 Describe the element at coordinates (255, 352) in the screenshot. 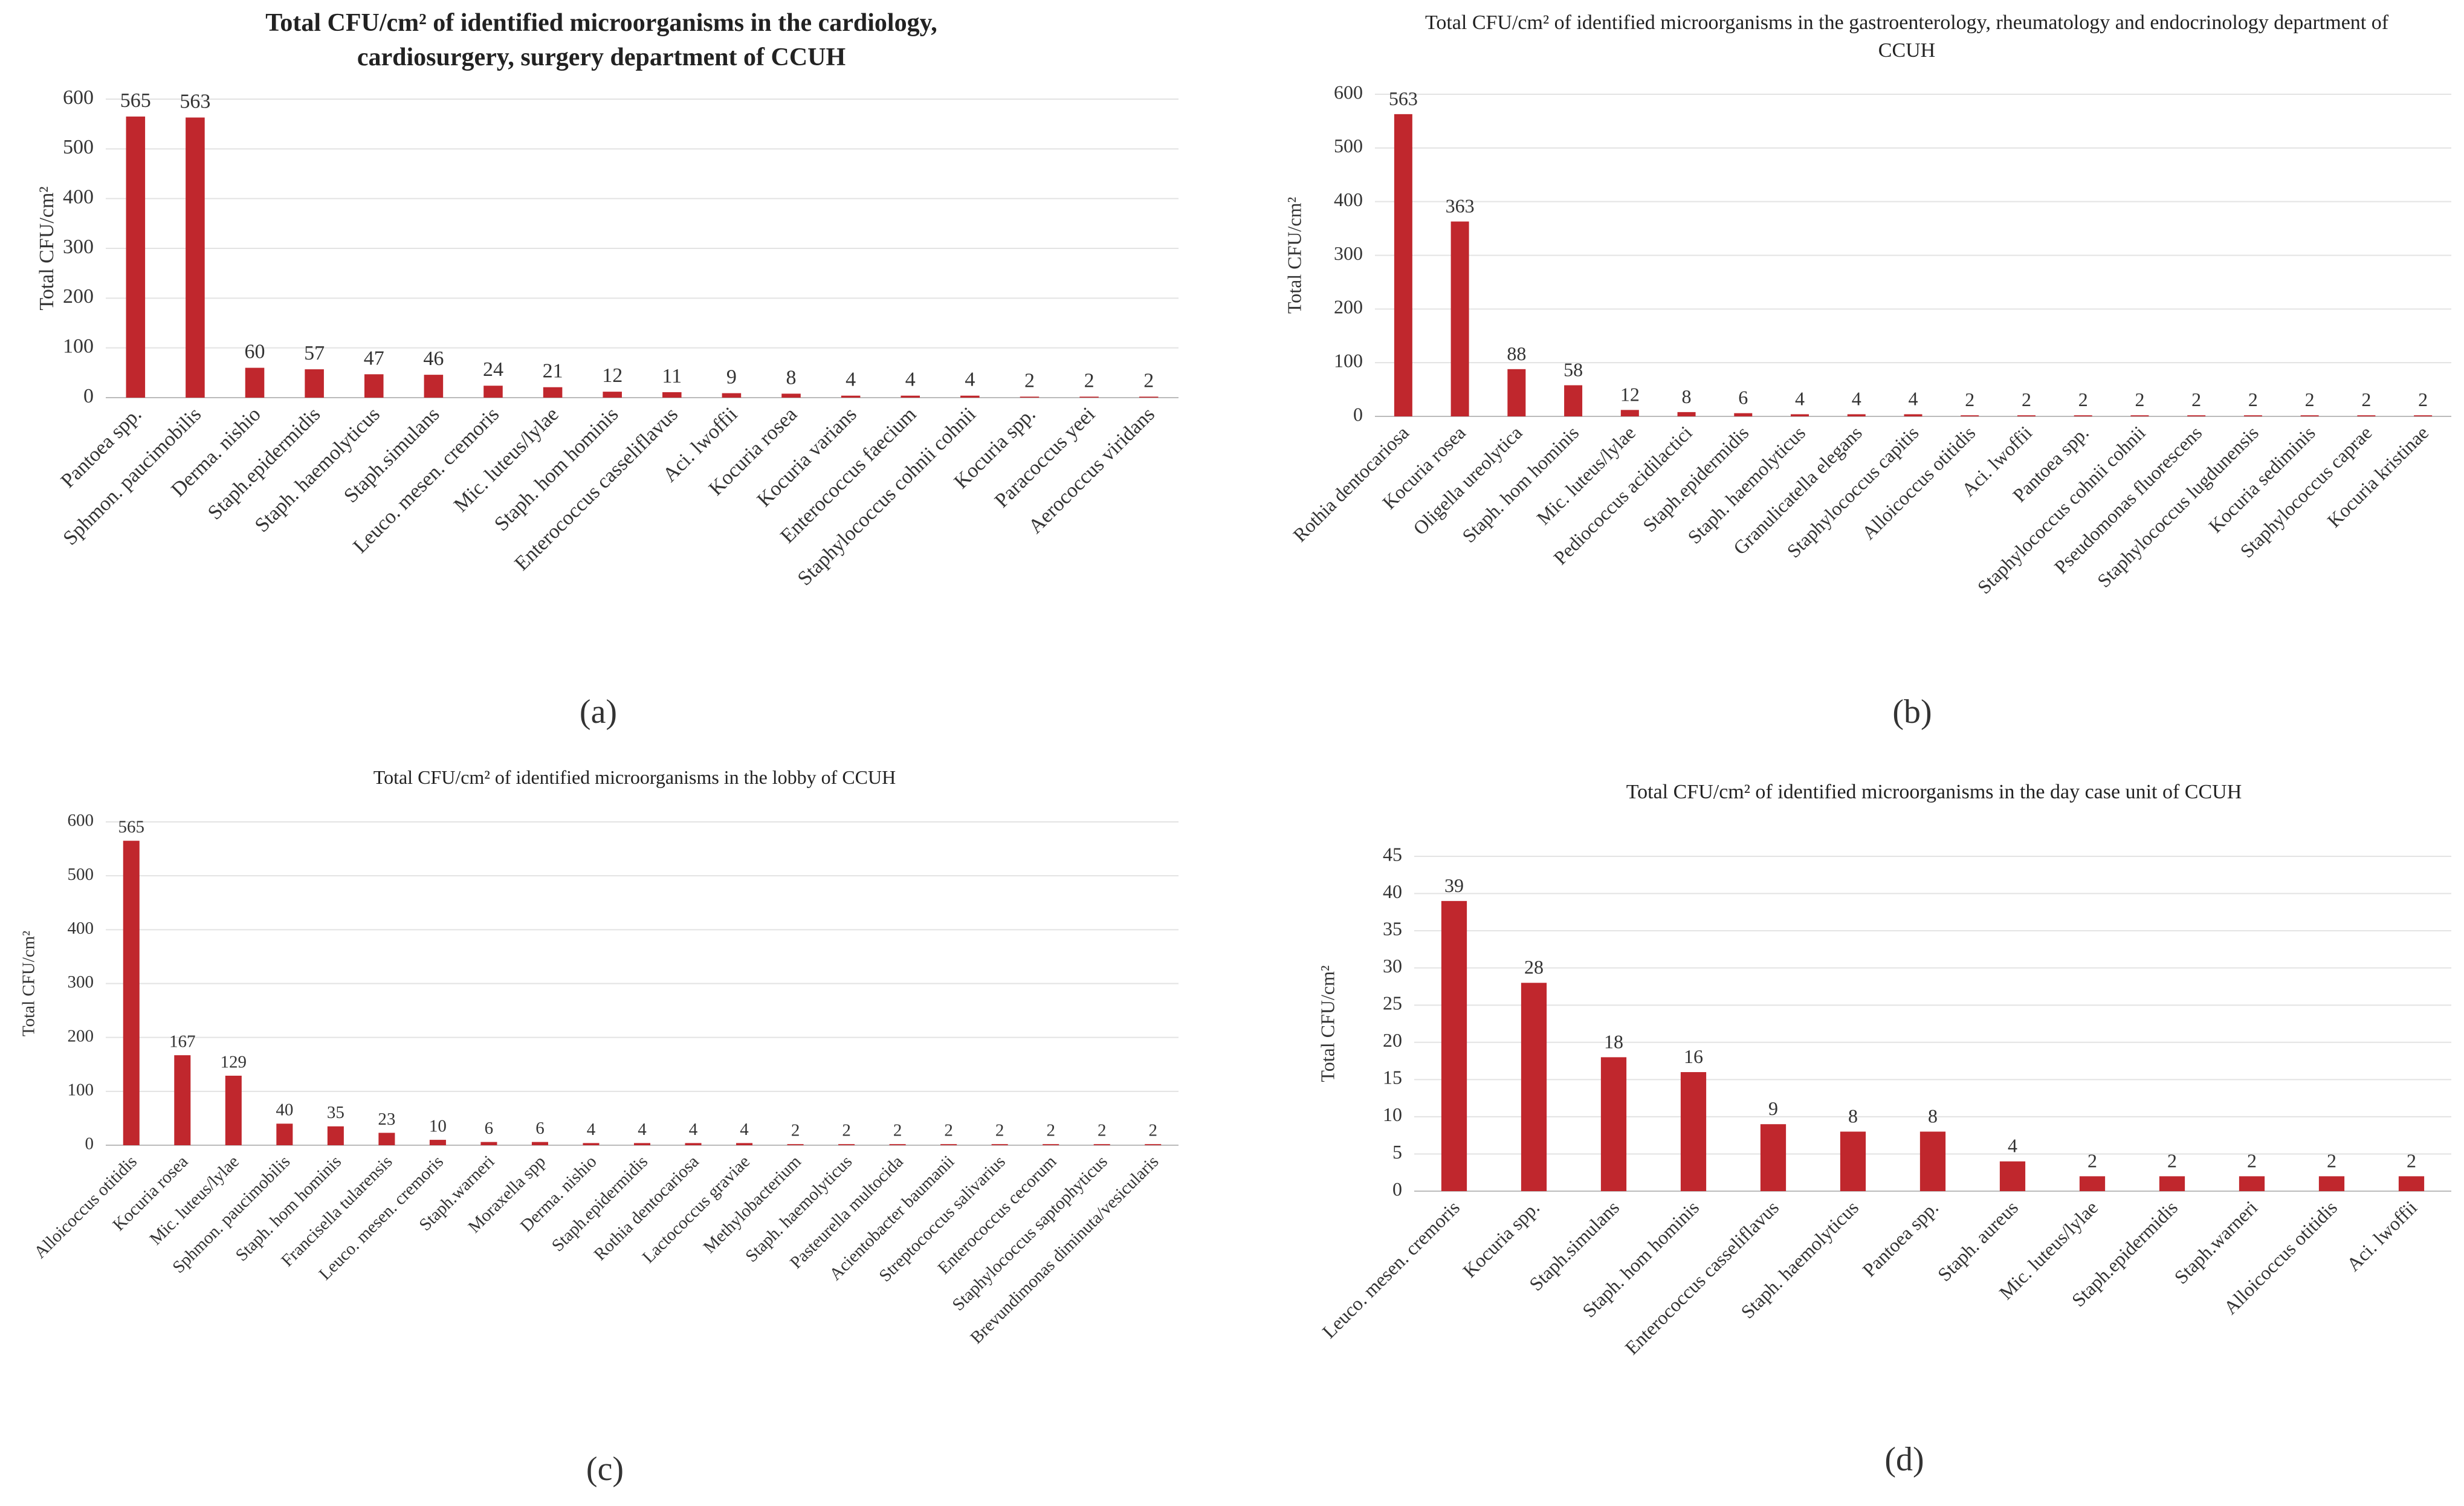

I see `value-label: 60` at that location.